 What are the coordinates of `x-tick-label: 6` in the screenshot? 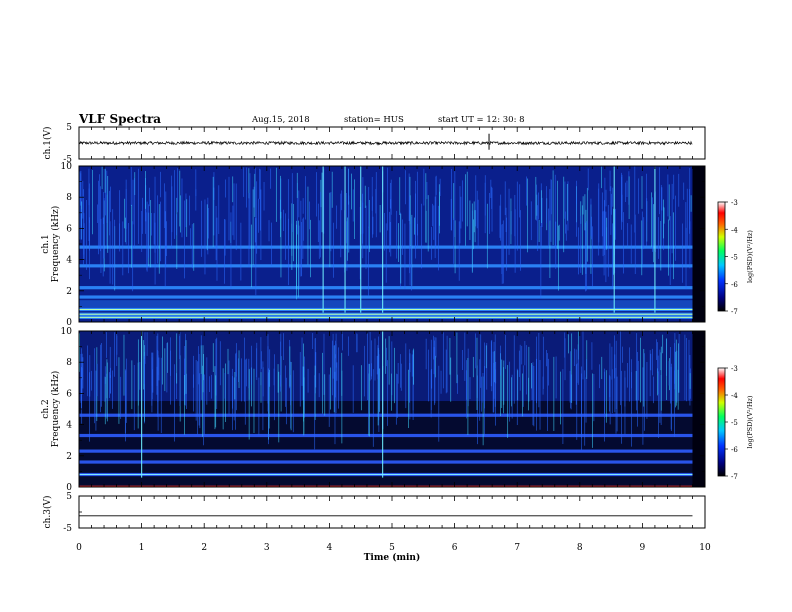 It's located at (455, 548).